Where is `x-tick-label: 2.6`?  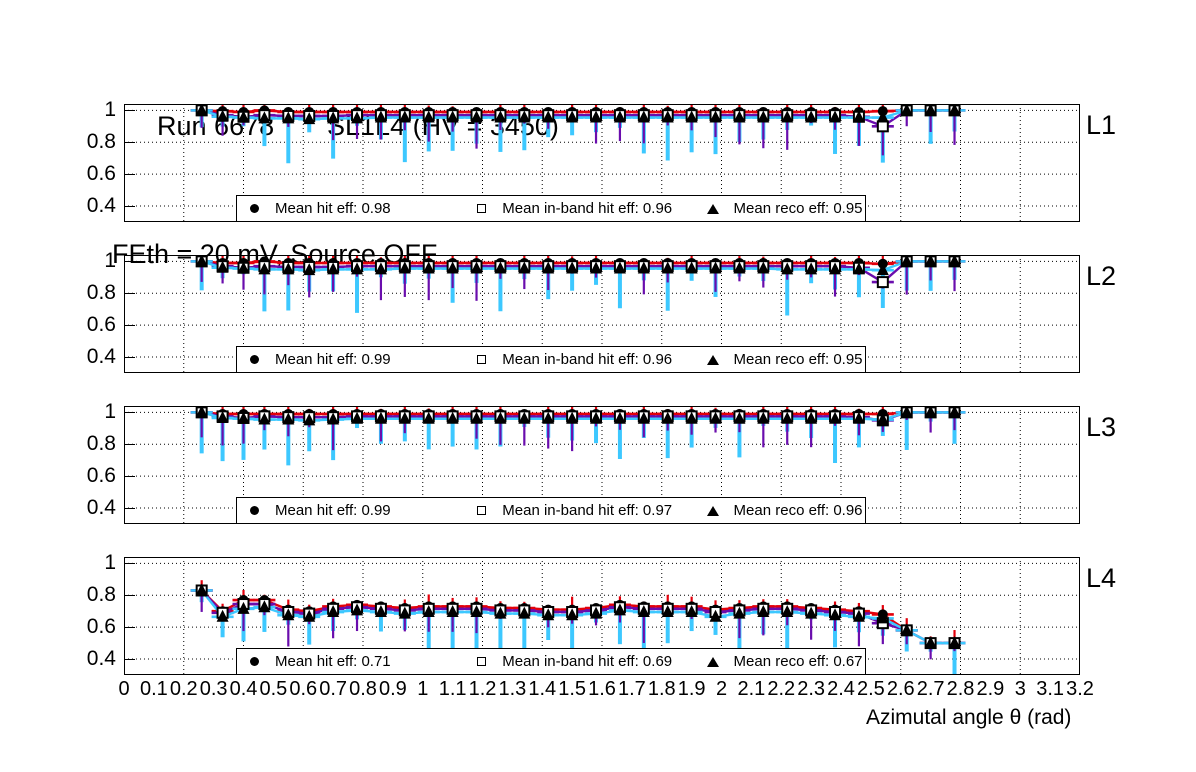
x-tick-label: 2.6 is located at coordinates (900, 689).